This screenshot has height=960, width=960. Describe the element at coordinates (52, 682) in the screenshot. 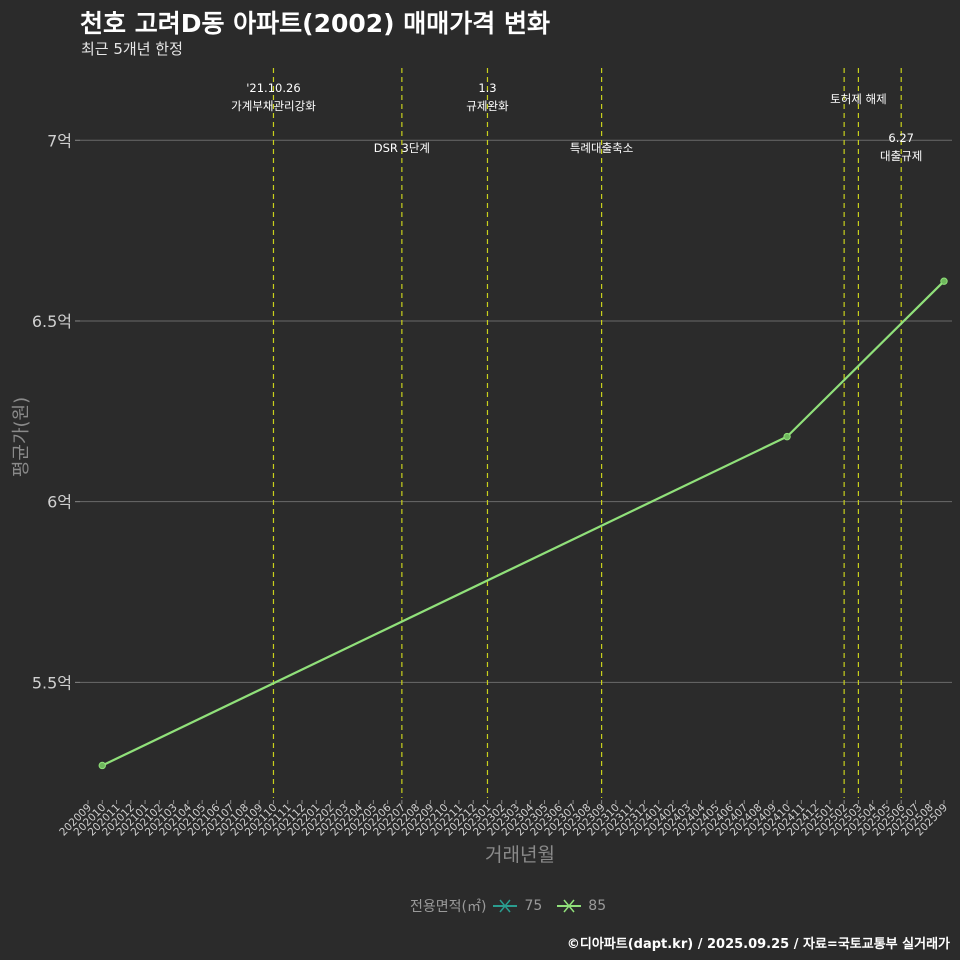

I see `y-tick-label-0: 5.5억` at that location.